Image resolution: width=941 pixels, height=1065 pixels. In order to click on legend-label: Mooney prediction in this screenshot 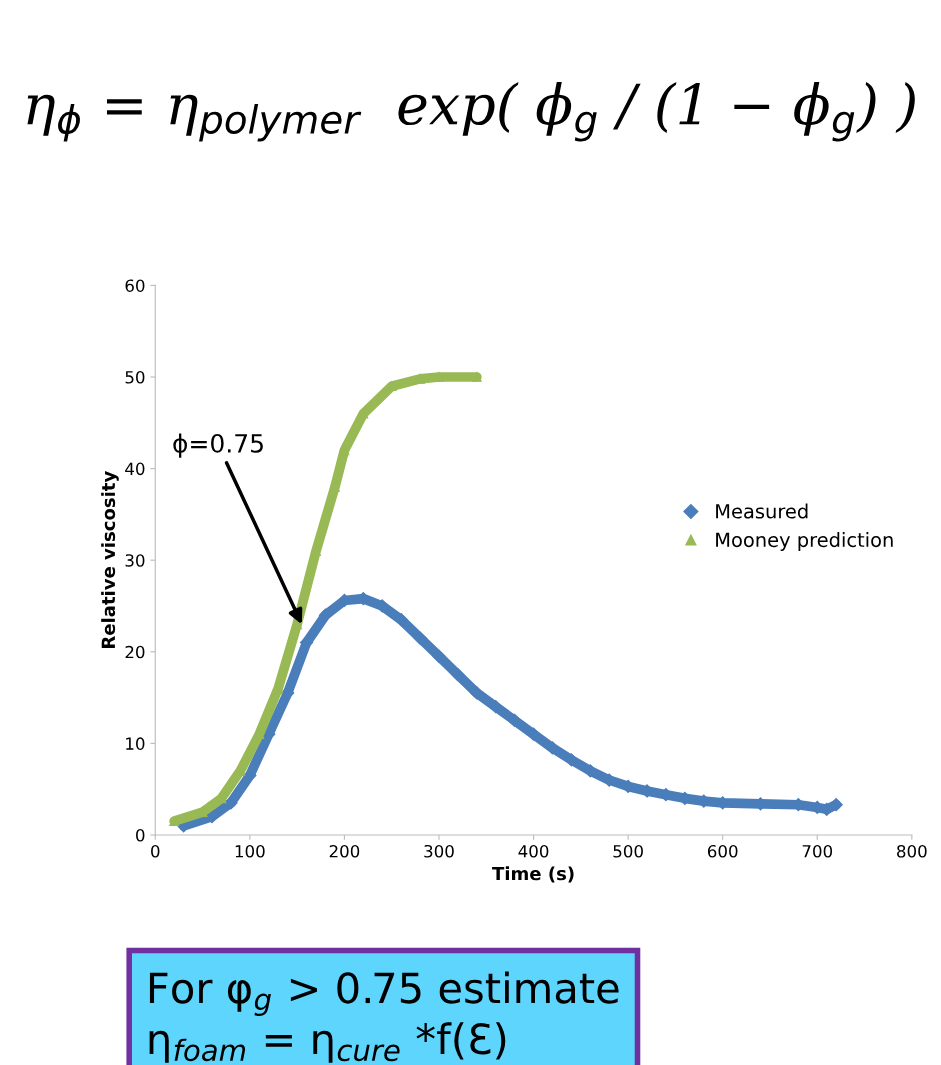, I will do `click(804, 541)`.